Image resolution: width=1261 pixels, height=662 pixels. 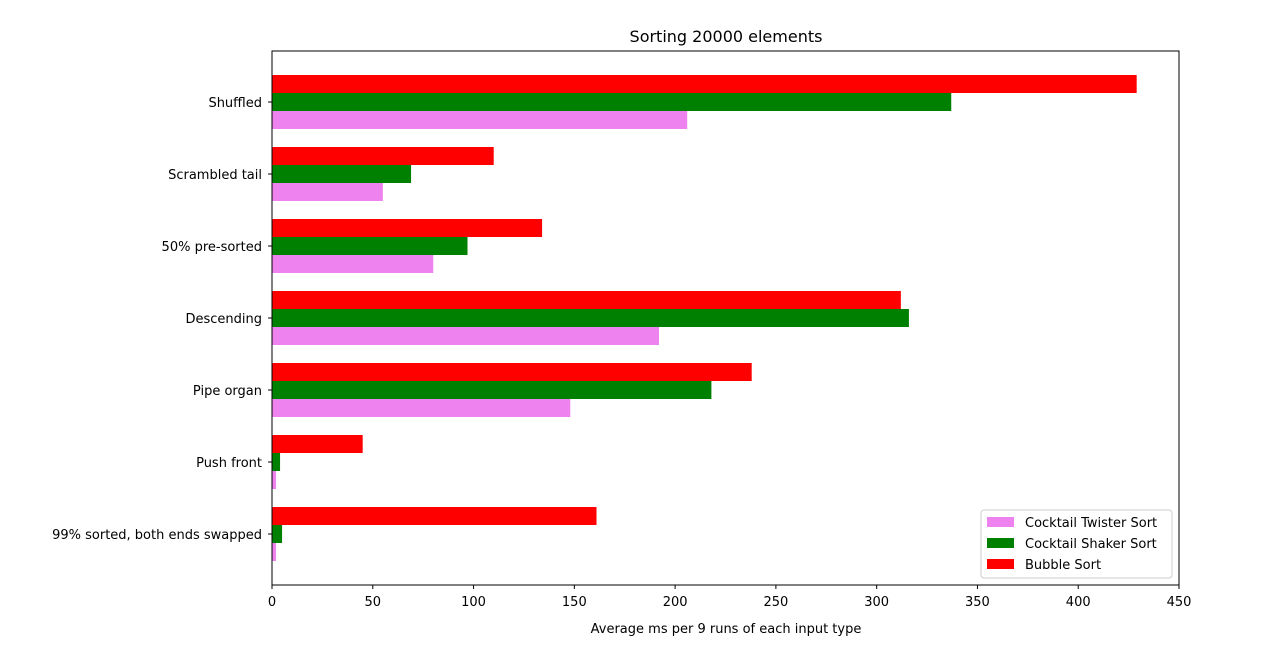 I want to click on legend-label: Cocktail Twister Sort, so click(x=1091, y=523).